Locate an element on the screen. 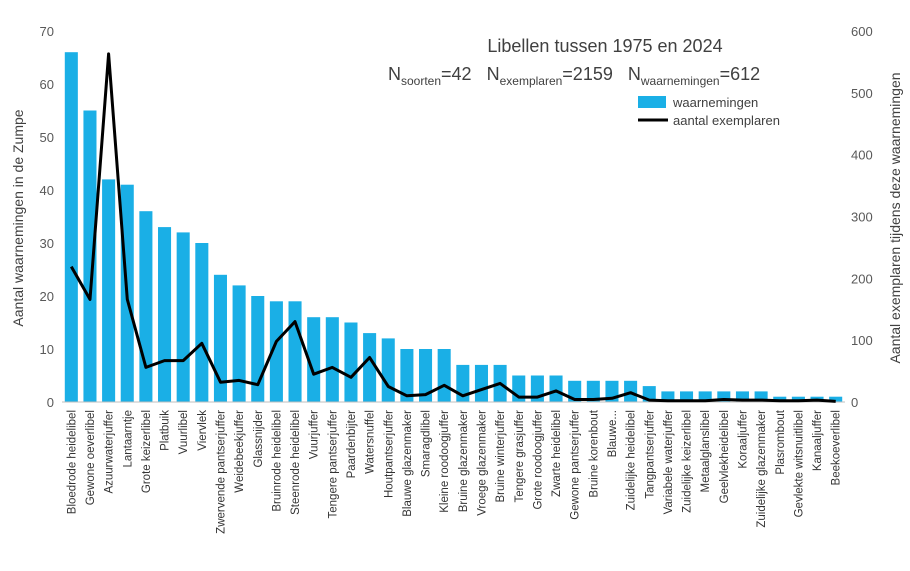  y-left-tick-label: 10 is located at coordinates (47, 349).